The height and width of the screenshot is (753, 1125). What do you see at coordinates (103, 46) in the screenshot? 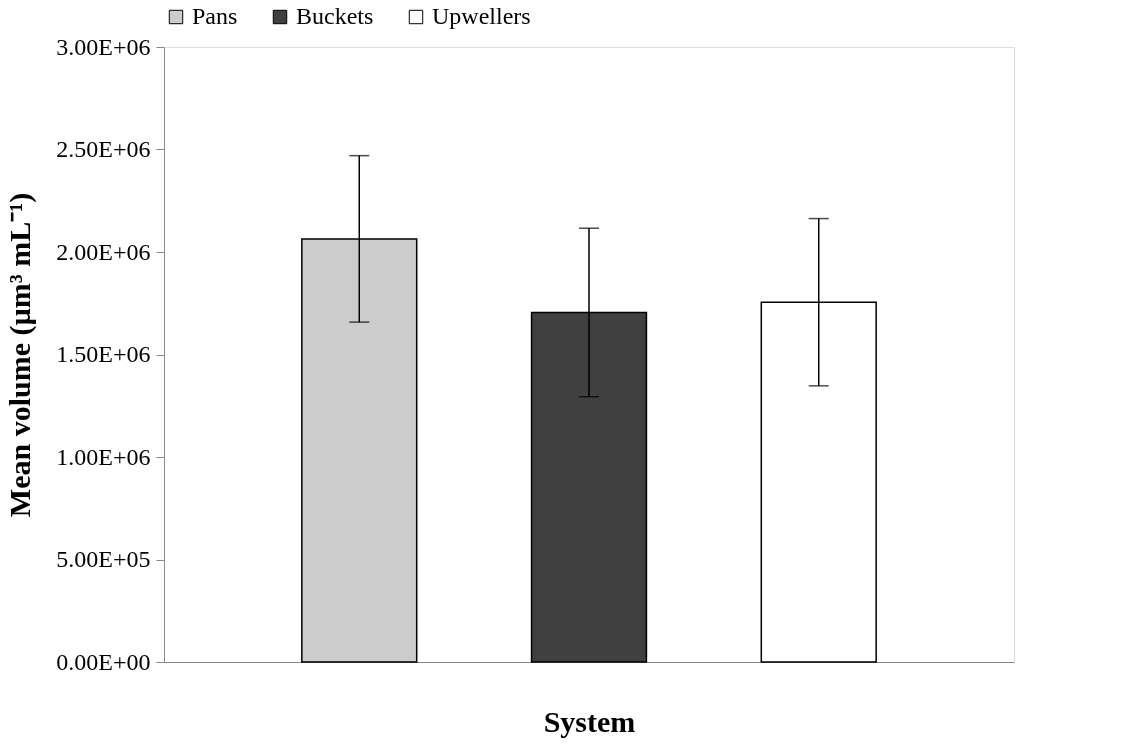
I see `y-tick-label: 3.00E+06` at bounding box center [103, 46].